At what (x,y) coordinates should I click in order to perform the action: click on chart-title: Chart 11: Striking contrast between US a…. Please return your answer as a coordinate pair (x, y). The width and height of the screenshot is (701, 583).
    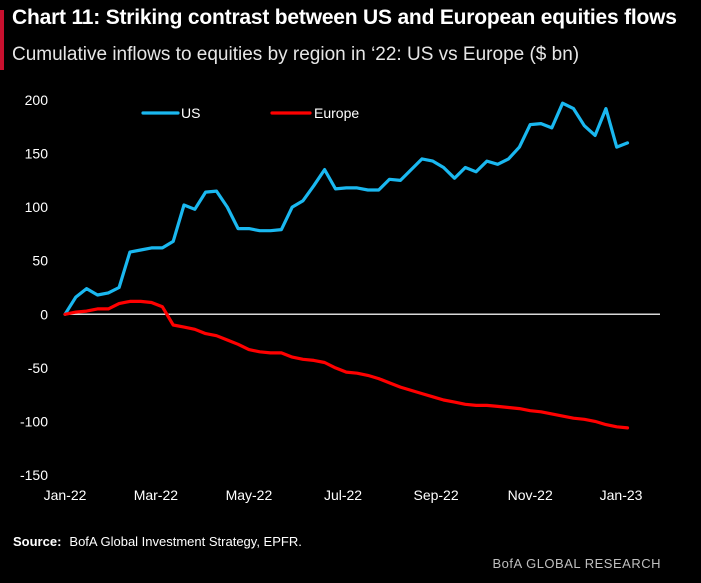
    Looking at the image, I should click on (344, 17).